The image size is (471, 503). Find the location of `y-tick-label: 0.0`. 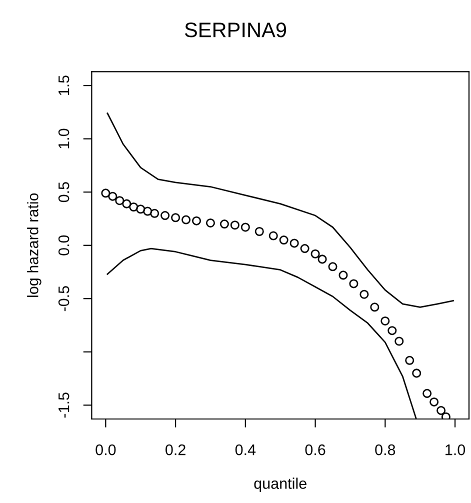

y-tick-label: 0.0 is located at coordinates (64, 245).